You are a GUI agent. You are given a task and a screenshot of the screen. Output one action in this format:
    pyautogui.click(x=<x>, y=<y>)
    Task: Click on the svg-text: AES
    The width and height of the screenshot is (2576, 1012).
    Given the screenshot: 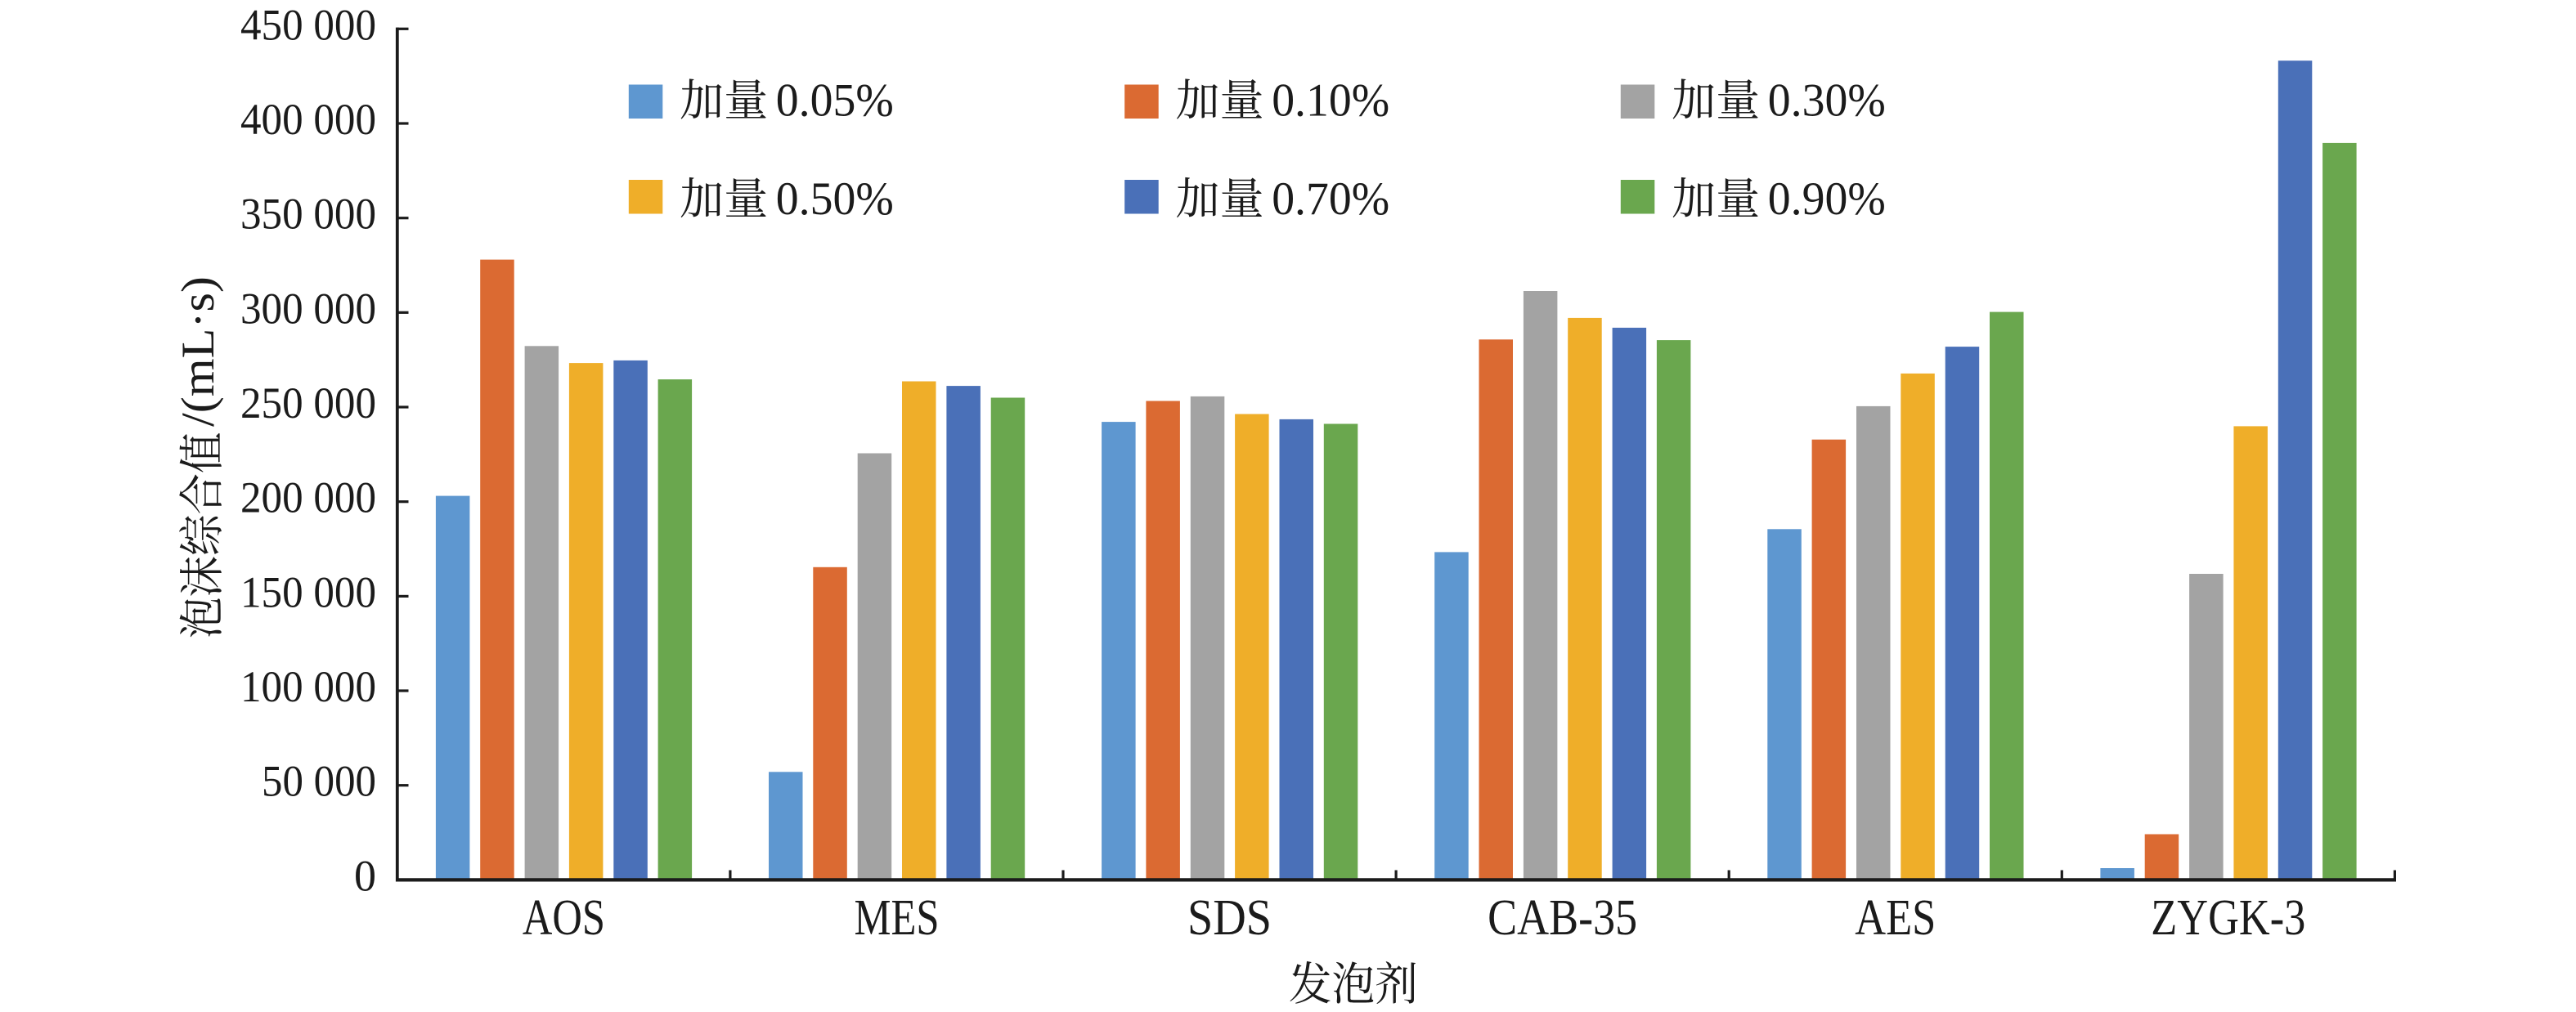 What is the action you would take?
    pyautogui.click(x=1896, y=918)
    